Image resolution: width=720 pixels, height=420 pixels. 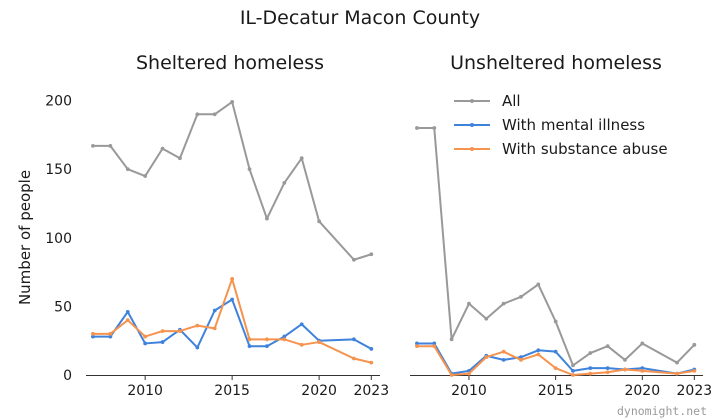 I want to click on y-axis-label: Number of people, so click(x=25, y=237).